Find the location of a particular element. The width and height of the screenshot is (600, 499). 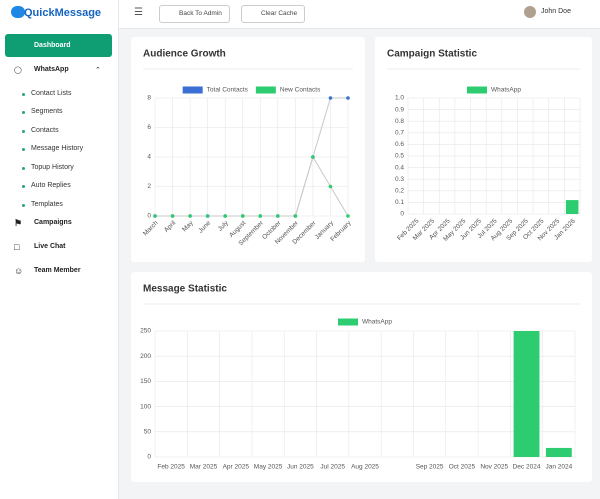

chart-title: Audience Growth is located at coordinates (184, 54).